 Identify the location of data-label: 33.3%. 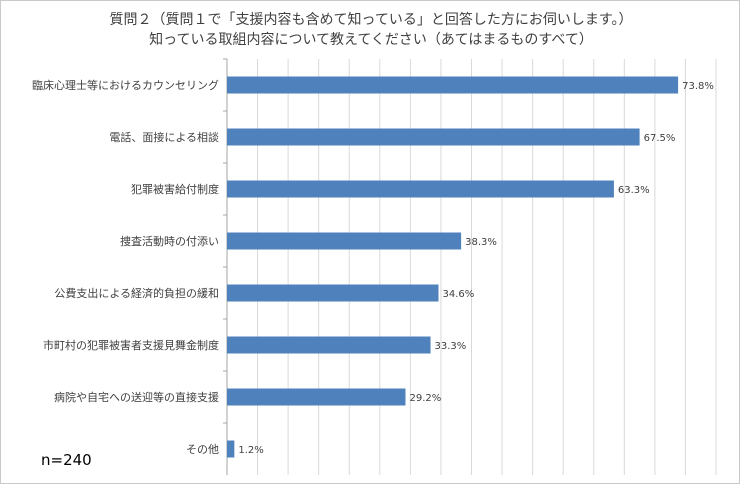
(451, 346).